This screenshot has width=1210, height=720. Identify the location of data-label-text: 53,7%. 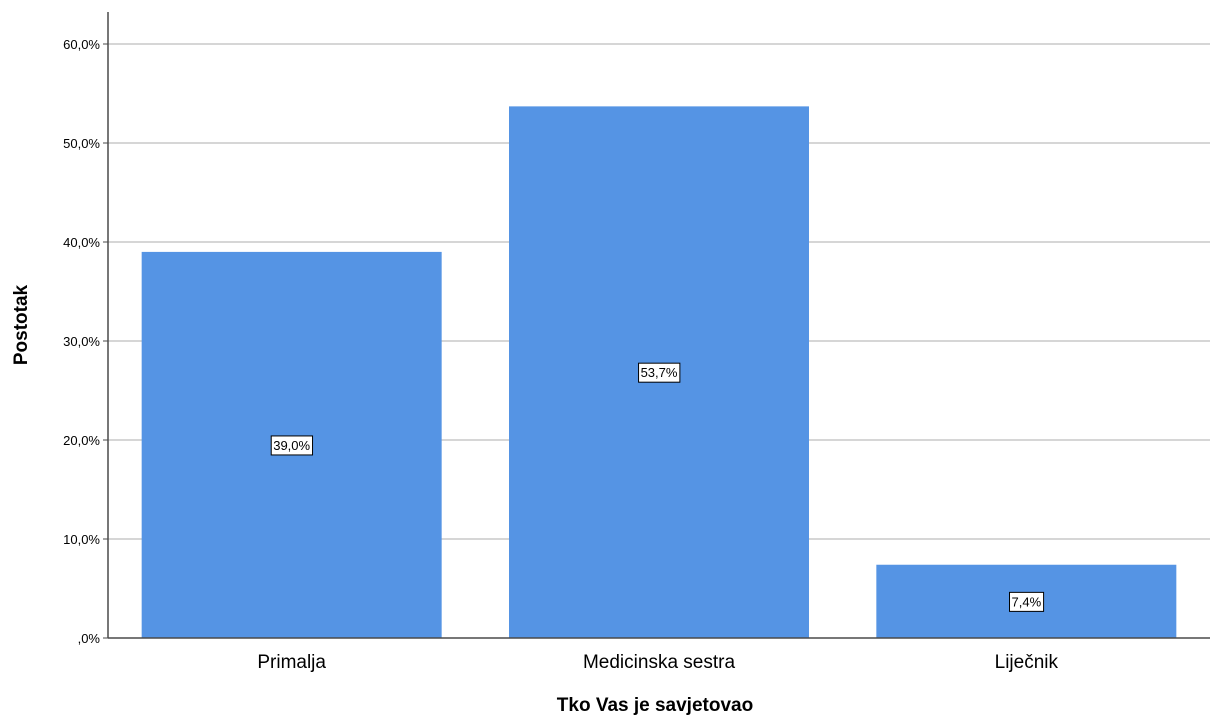
(659, 372).